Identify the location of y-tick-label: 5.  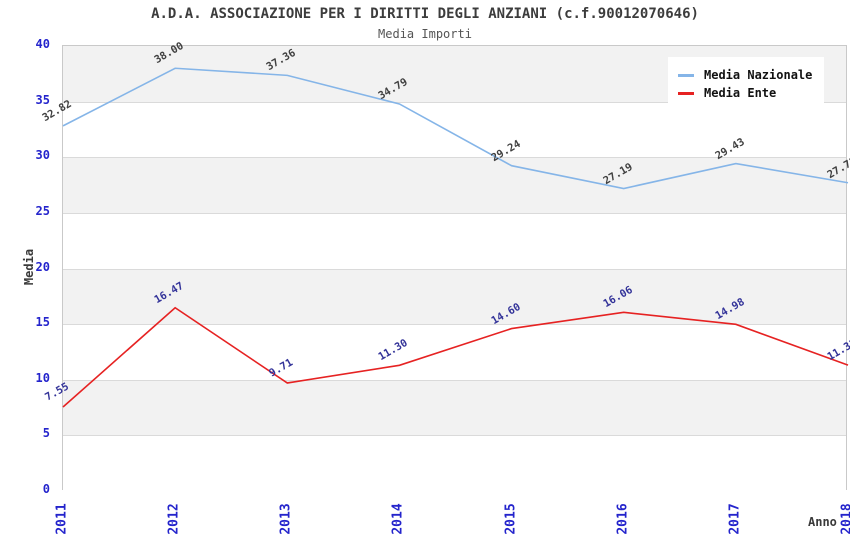
(46, 433).